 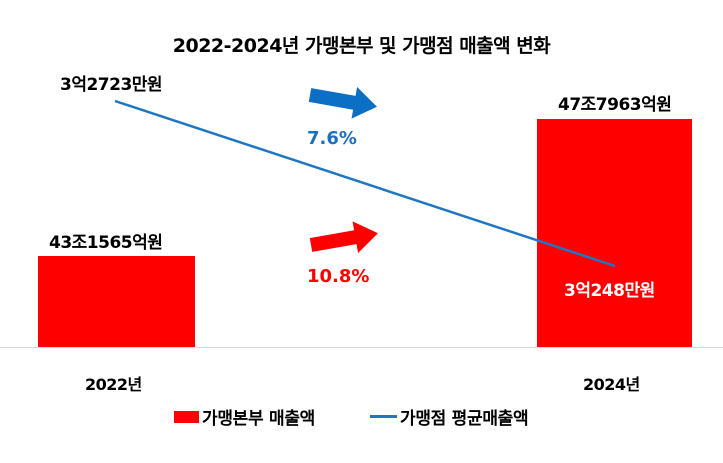 I want to click on bar-2024-label: 47조7963억원, so click(x=615, y=105).